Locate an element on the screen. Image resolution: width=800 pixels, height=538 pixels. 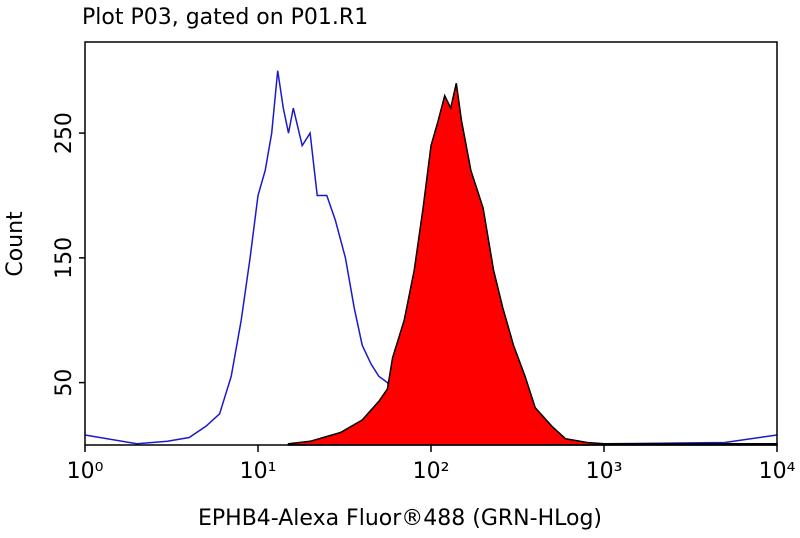
x-axis-label: EPHB4-Alexa Fluor®488 (GRN-HLog) is located at coordinates (400, 518).